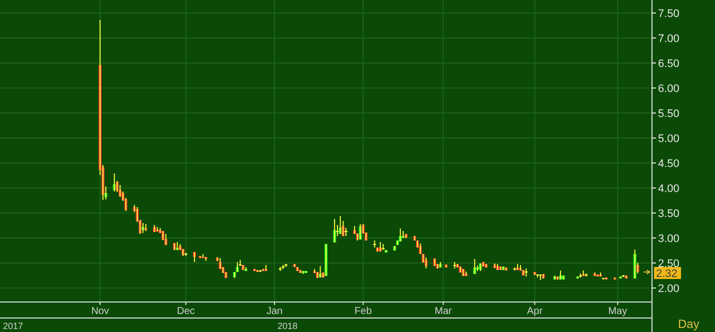 This screenshot has height=332, width=715. What do you see at coordinates (689, 324) in the screenshot?
I see `text: Day` at bounding box center [689, 324].